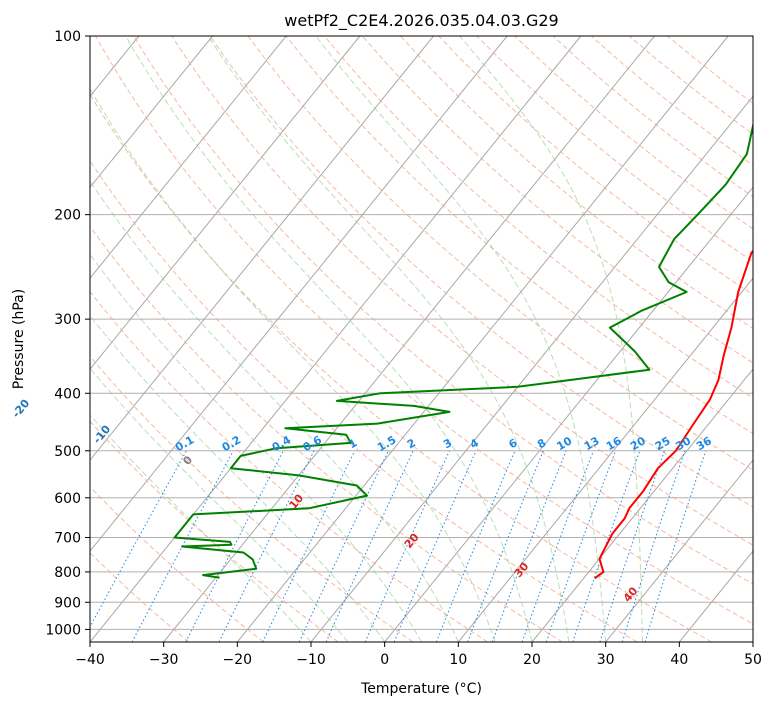 The height and width of the screenshot is (708, 775). What do you see at coordinates (513, 443) in the screenshot?
I see `mixing-ratio-label: 6` at bounding box center [513, 443].